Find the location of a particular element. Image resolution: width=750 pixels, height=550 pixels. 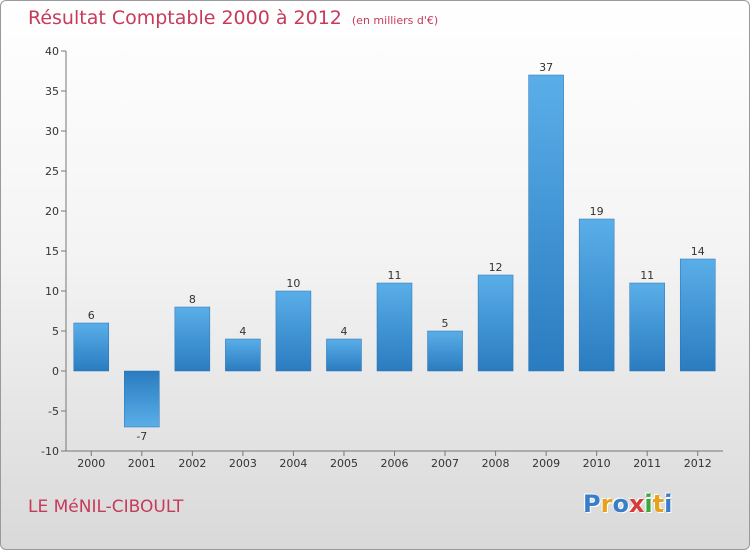

logo-letter: t is located at coordinates (658, 504).